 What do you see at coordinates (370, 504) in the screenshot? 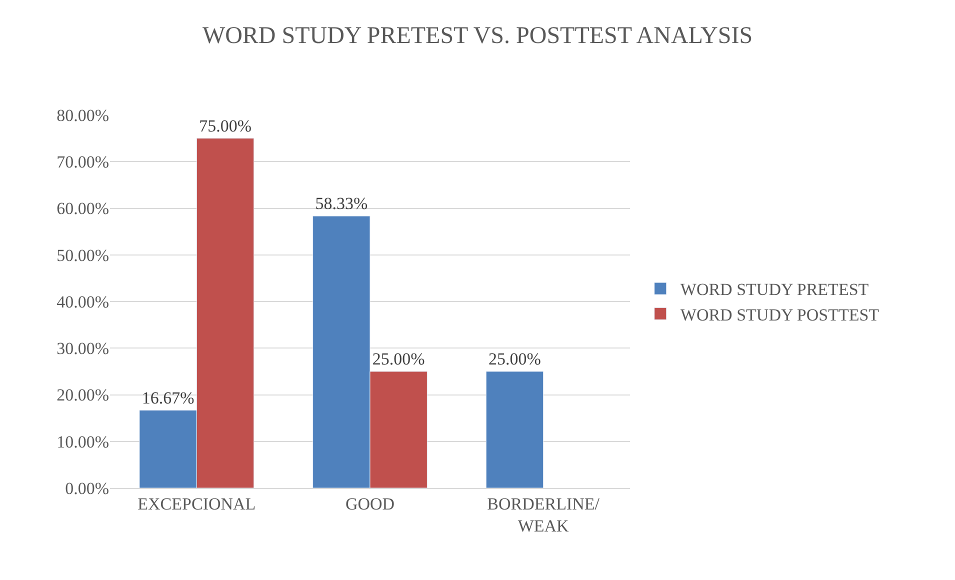
I see `x-tick-label: GOOD` at bounding box center [370, 504].